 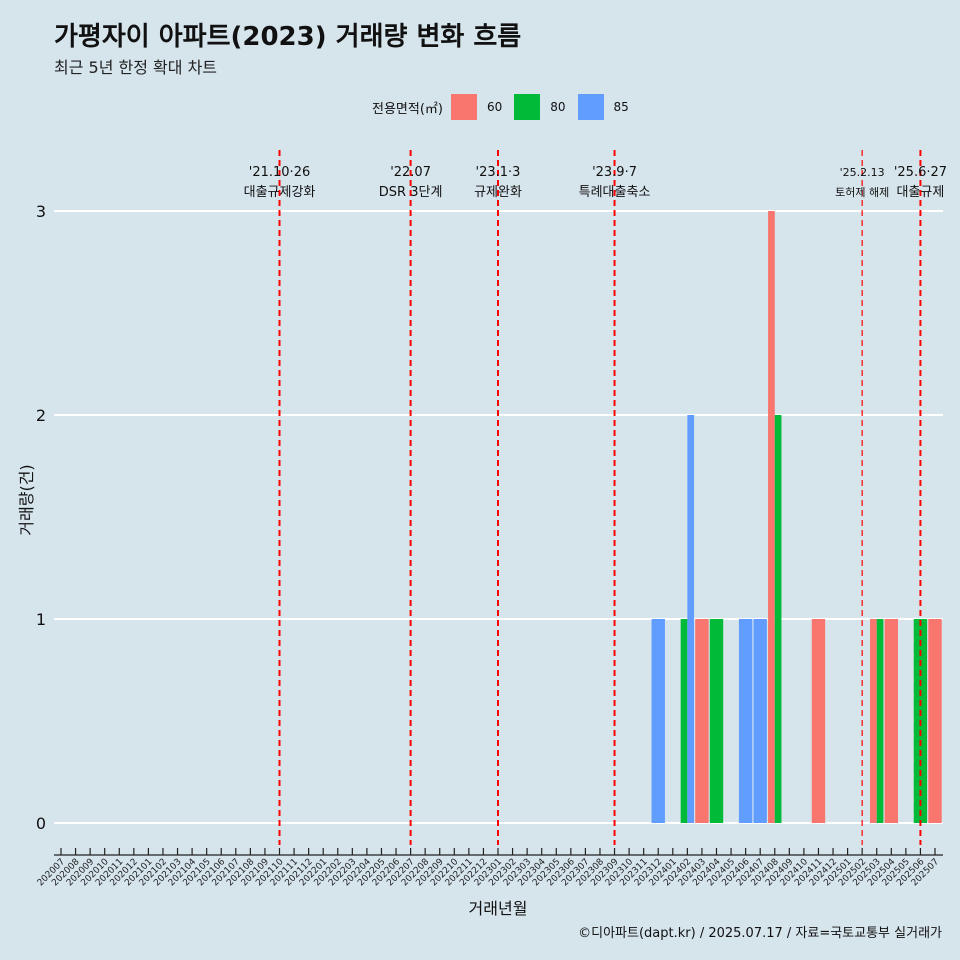 What do you see at coordinates (558, 107) in the screenshot?
I see `legend-label-80: 80` at bounding box center [558, 107].